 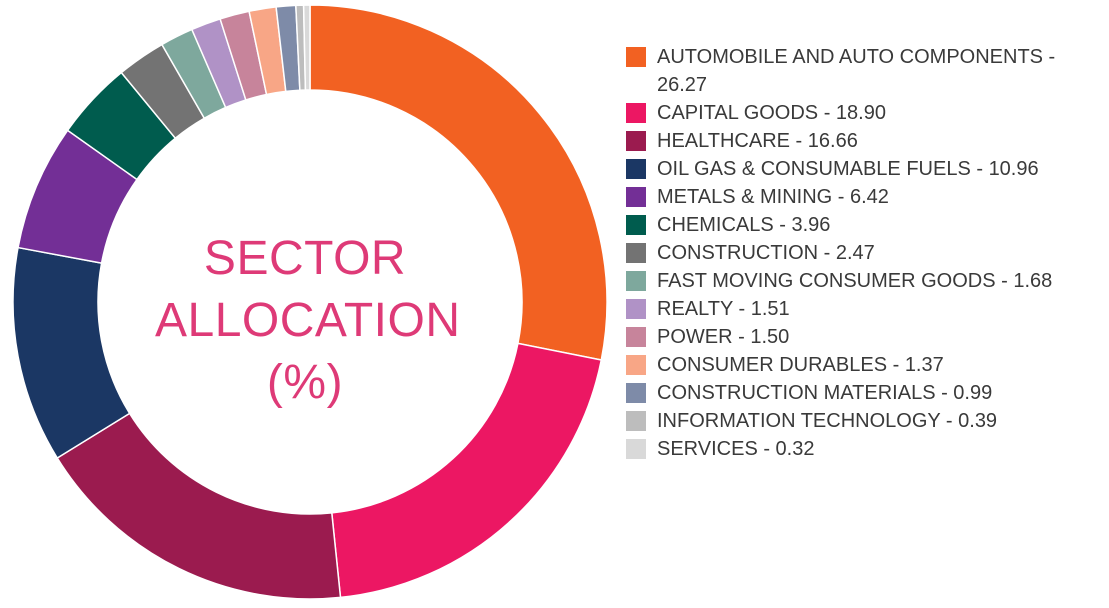 I want to click on legend-item: CONSUMER DURABLES - 1.37, so click(x=861, y=365).